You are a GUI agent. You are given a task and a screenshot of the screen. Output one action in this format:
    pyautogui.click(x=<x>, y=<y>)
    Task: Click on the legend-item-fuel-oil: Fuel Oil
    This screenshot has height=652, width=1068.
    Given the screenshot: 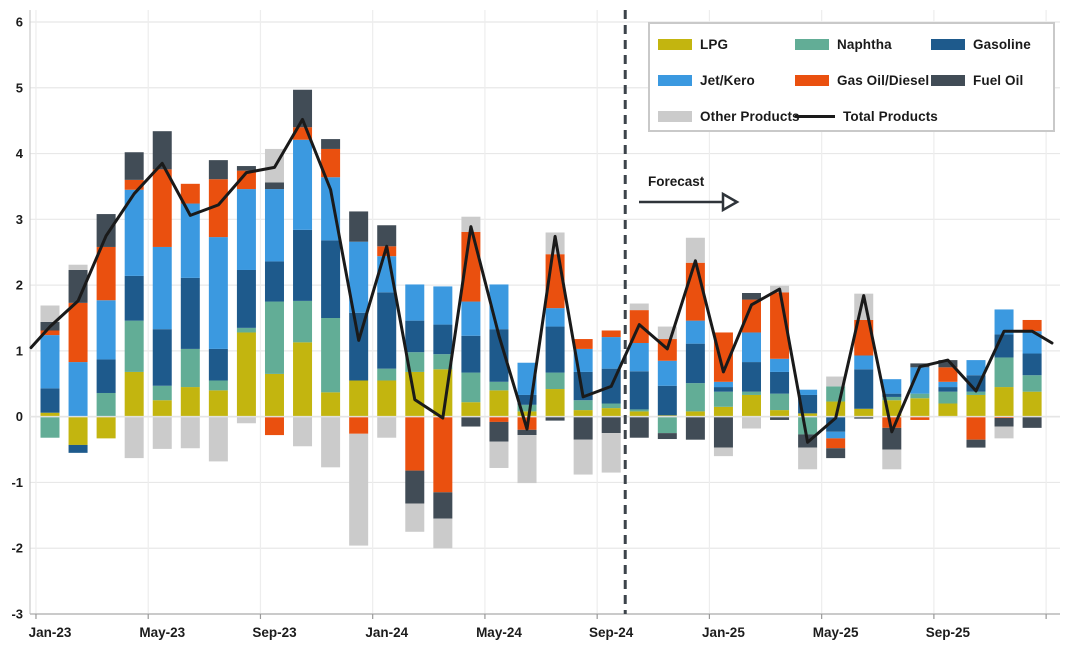 What is the action you would take?
    pyautogui.click(x=977, y=80)
    